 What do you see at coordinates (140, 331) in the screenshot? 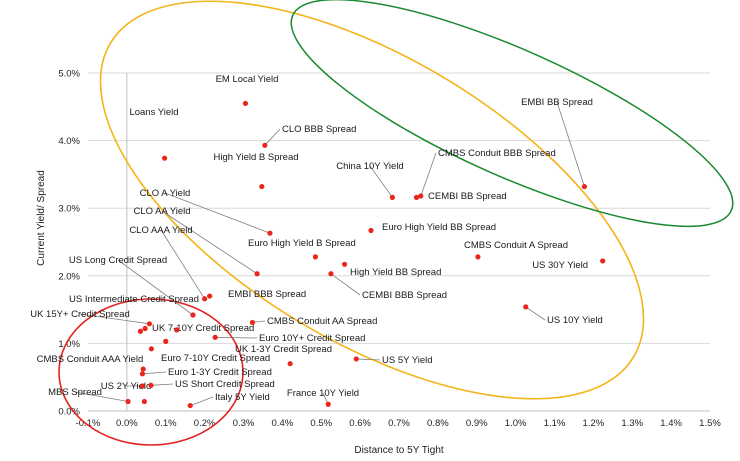
I see `point-cmbs-conduit-aaa-yield` at bounding box center [140, 331].